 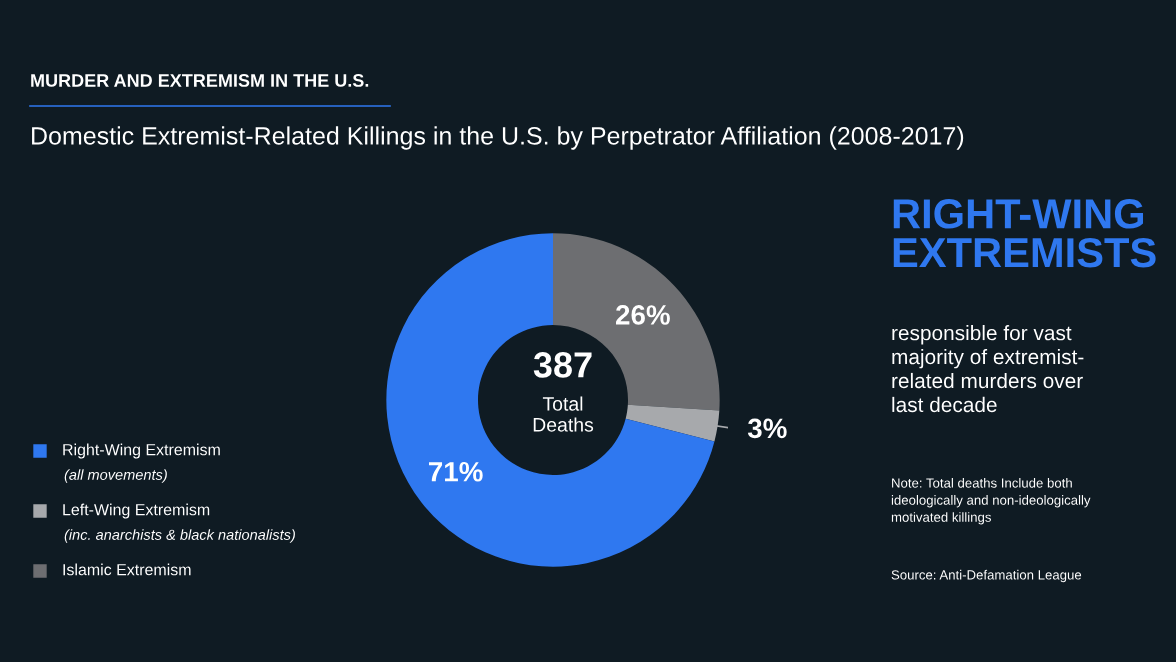 I want to click on text: responsible for vast majority of extremist- related murders over last decade, so click(x=988, y=369).